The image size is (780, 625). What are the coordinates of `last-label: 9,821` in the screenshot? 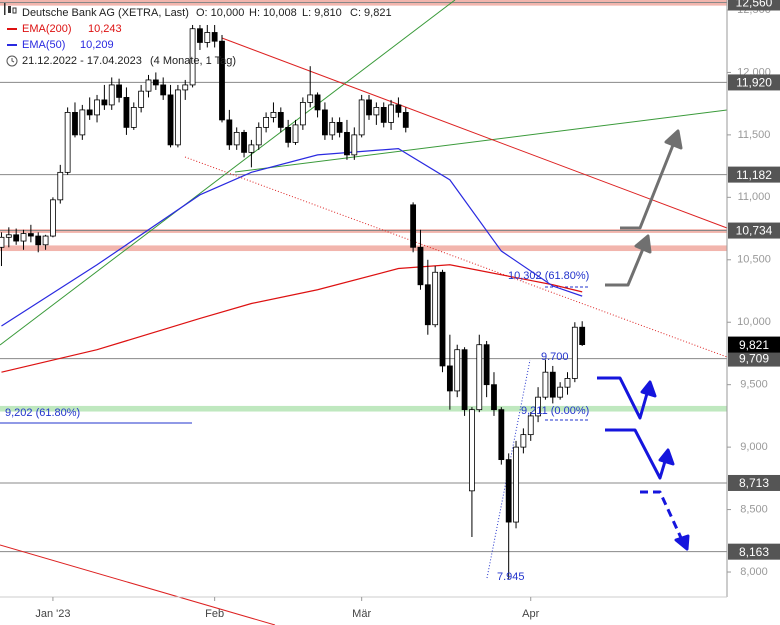 It's located at (754, 345).